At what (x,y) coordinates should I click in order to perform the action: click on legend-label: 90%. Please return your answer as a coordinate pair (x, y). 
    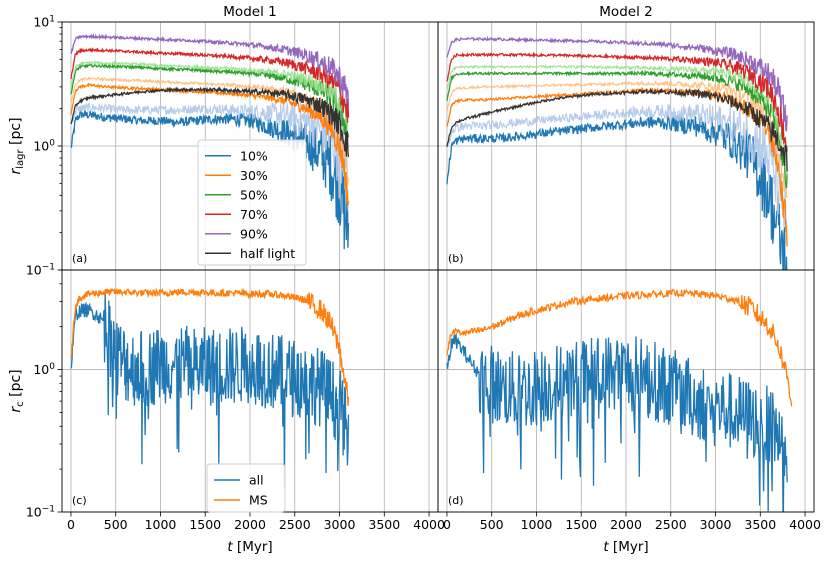
    Looking at the image, I should click on (254, 233).